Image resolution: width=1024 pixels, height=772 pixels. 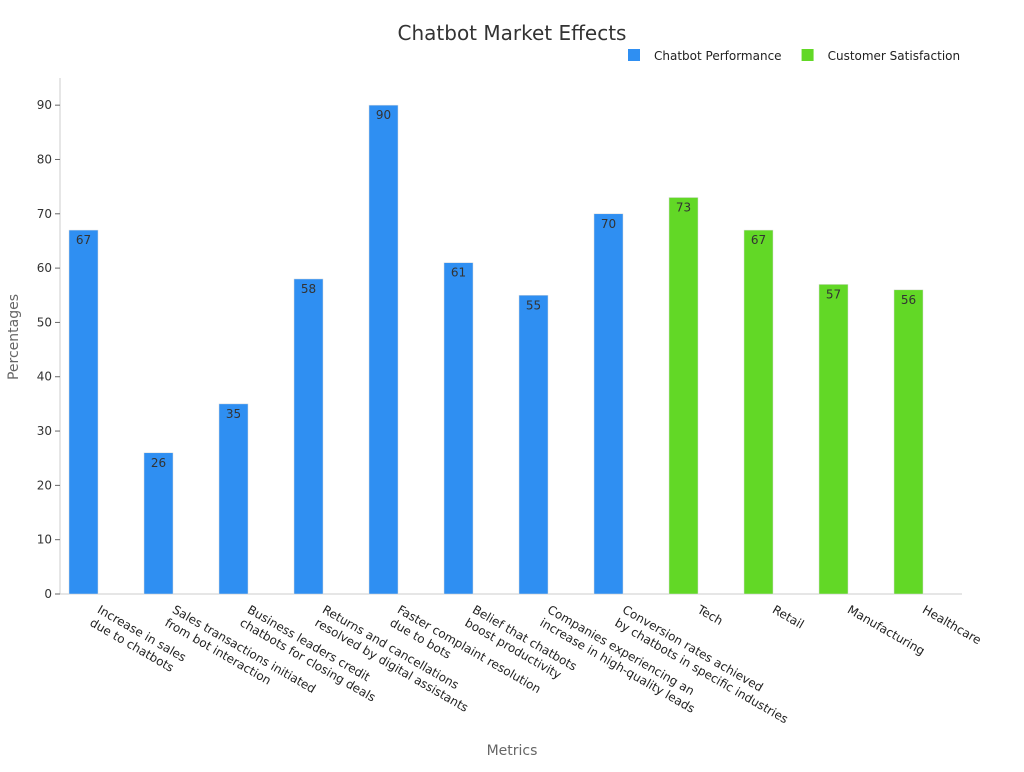 I want to click on x-tick-label-line: Manufacturing, so click(x=886, y=630).